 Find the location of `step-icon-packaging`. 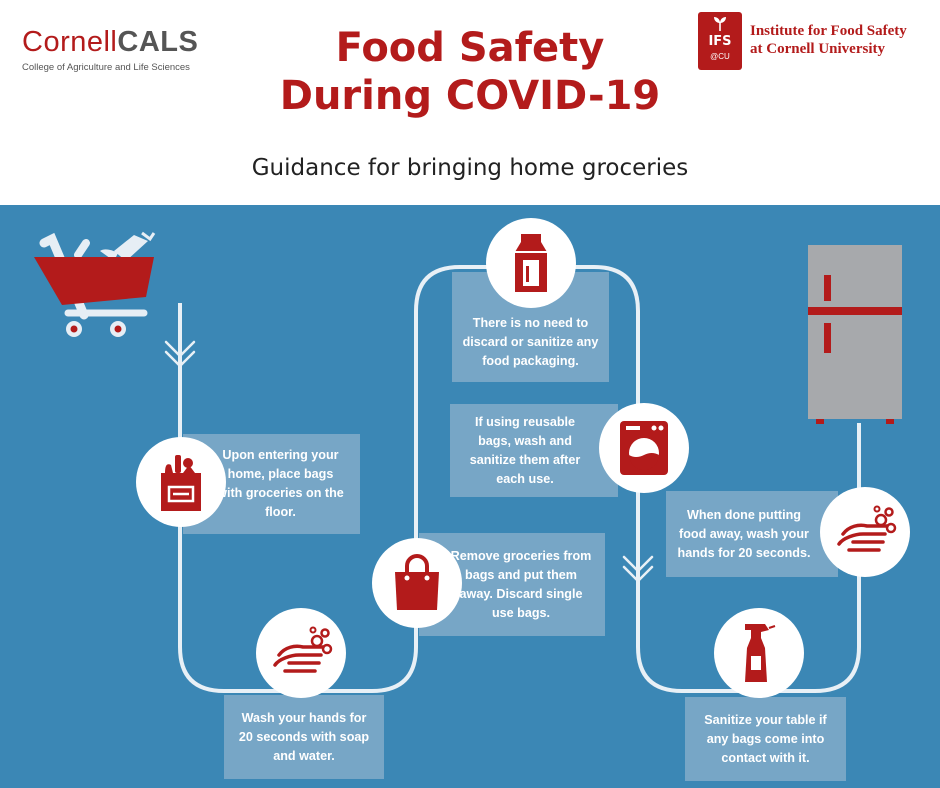

step-icon-packaging is located at coordinates (531, 263).